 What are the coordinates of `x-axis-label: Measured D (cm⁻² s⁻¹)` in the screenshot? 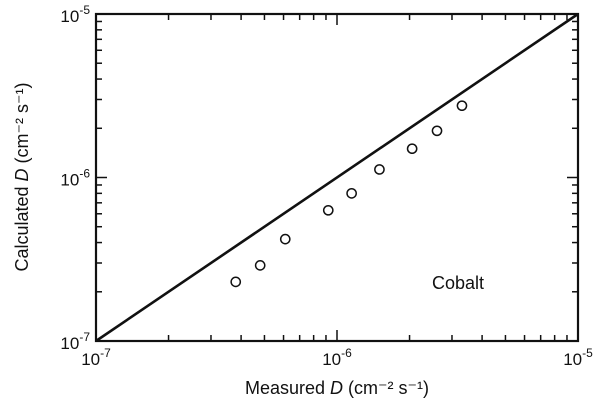 It's located at (337, 388).